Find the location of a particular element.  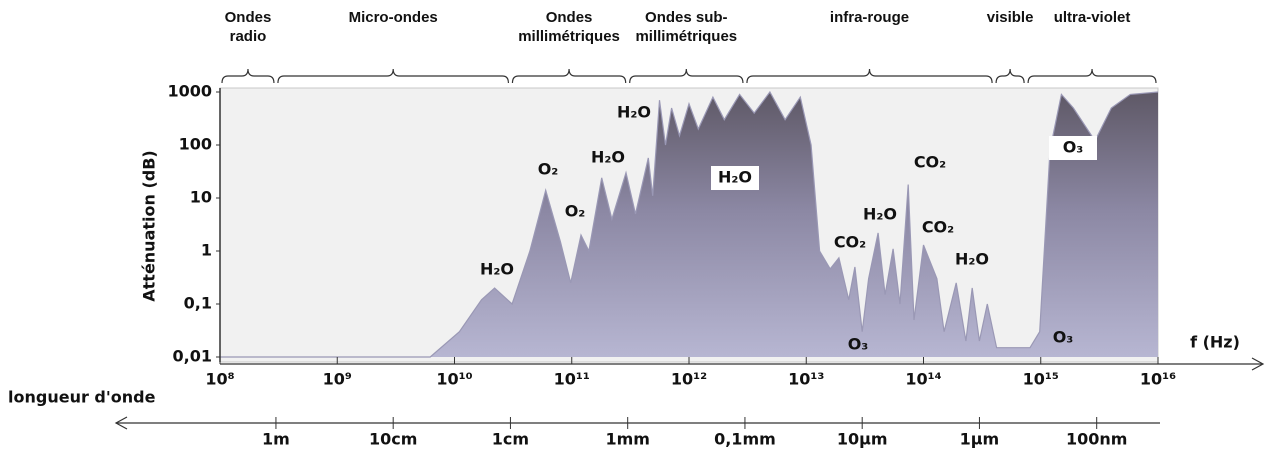

y-tick-label: 1 is located at coordinates (206, 250).